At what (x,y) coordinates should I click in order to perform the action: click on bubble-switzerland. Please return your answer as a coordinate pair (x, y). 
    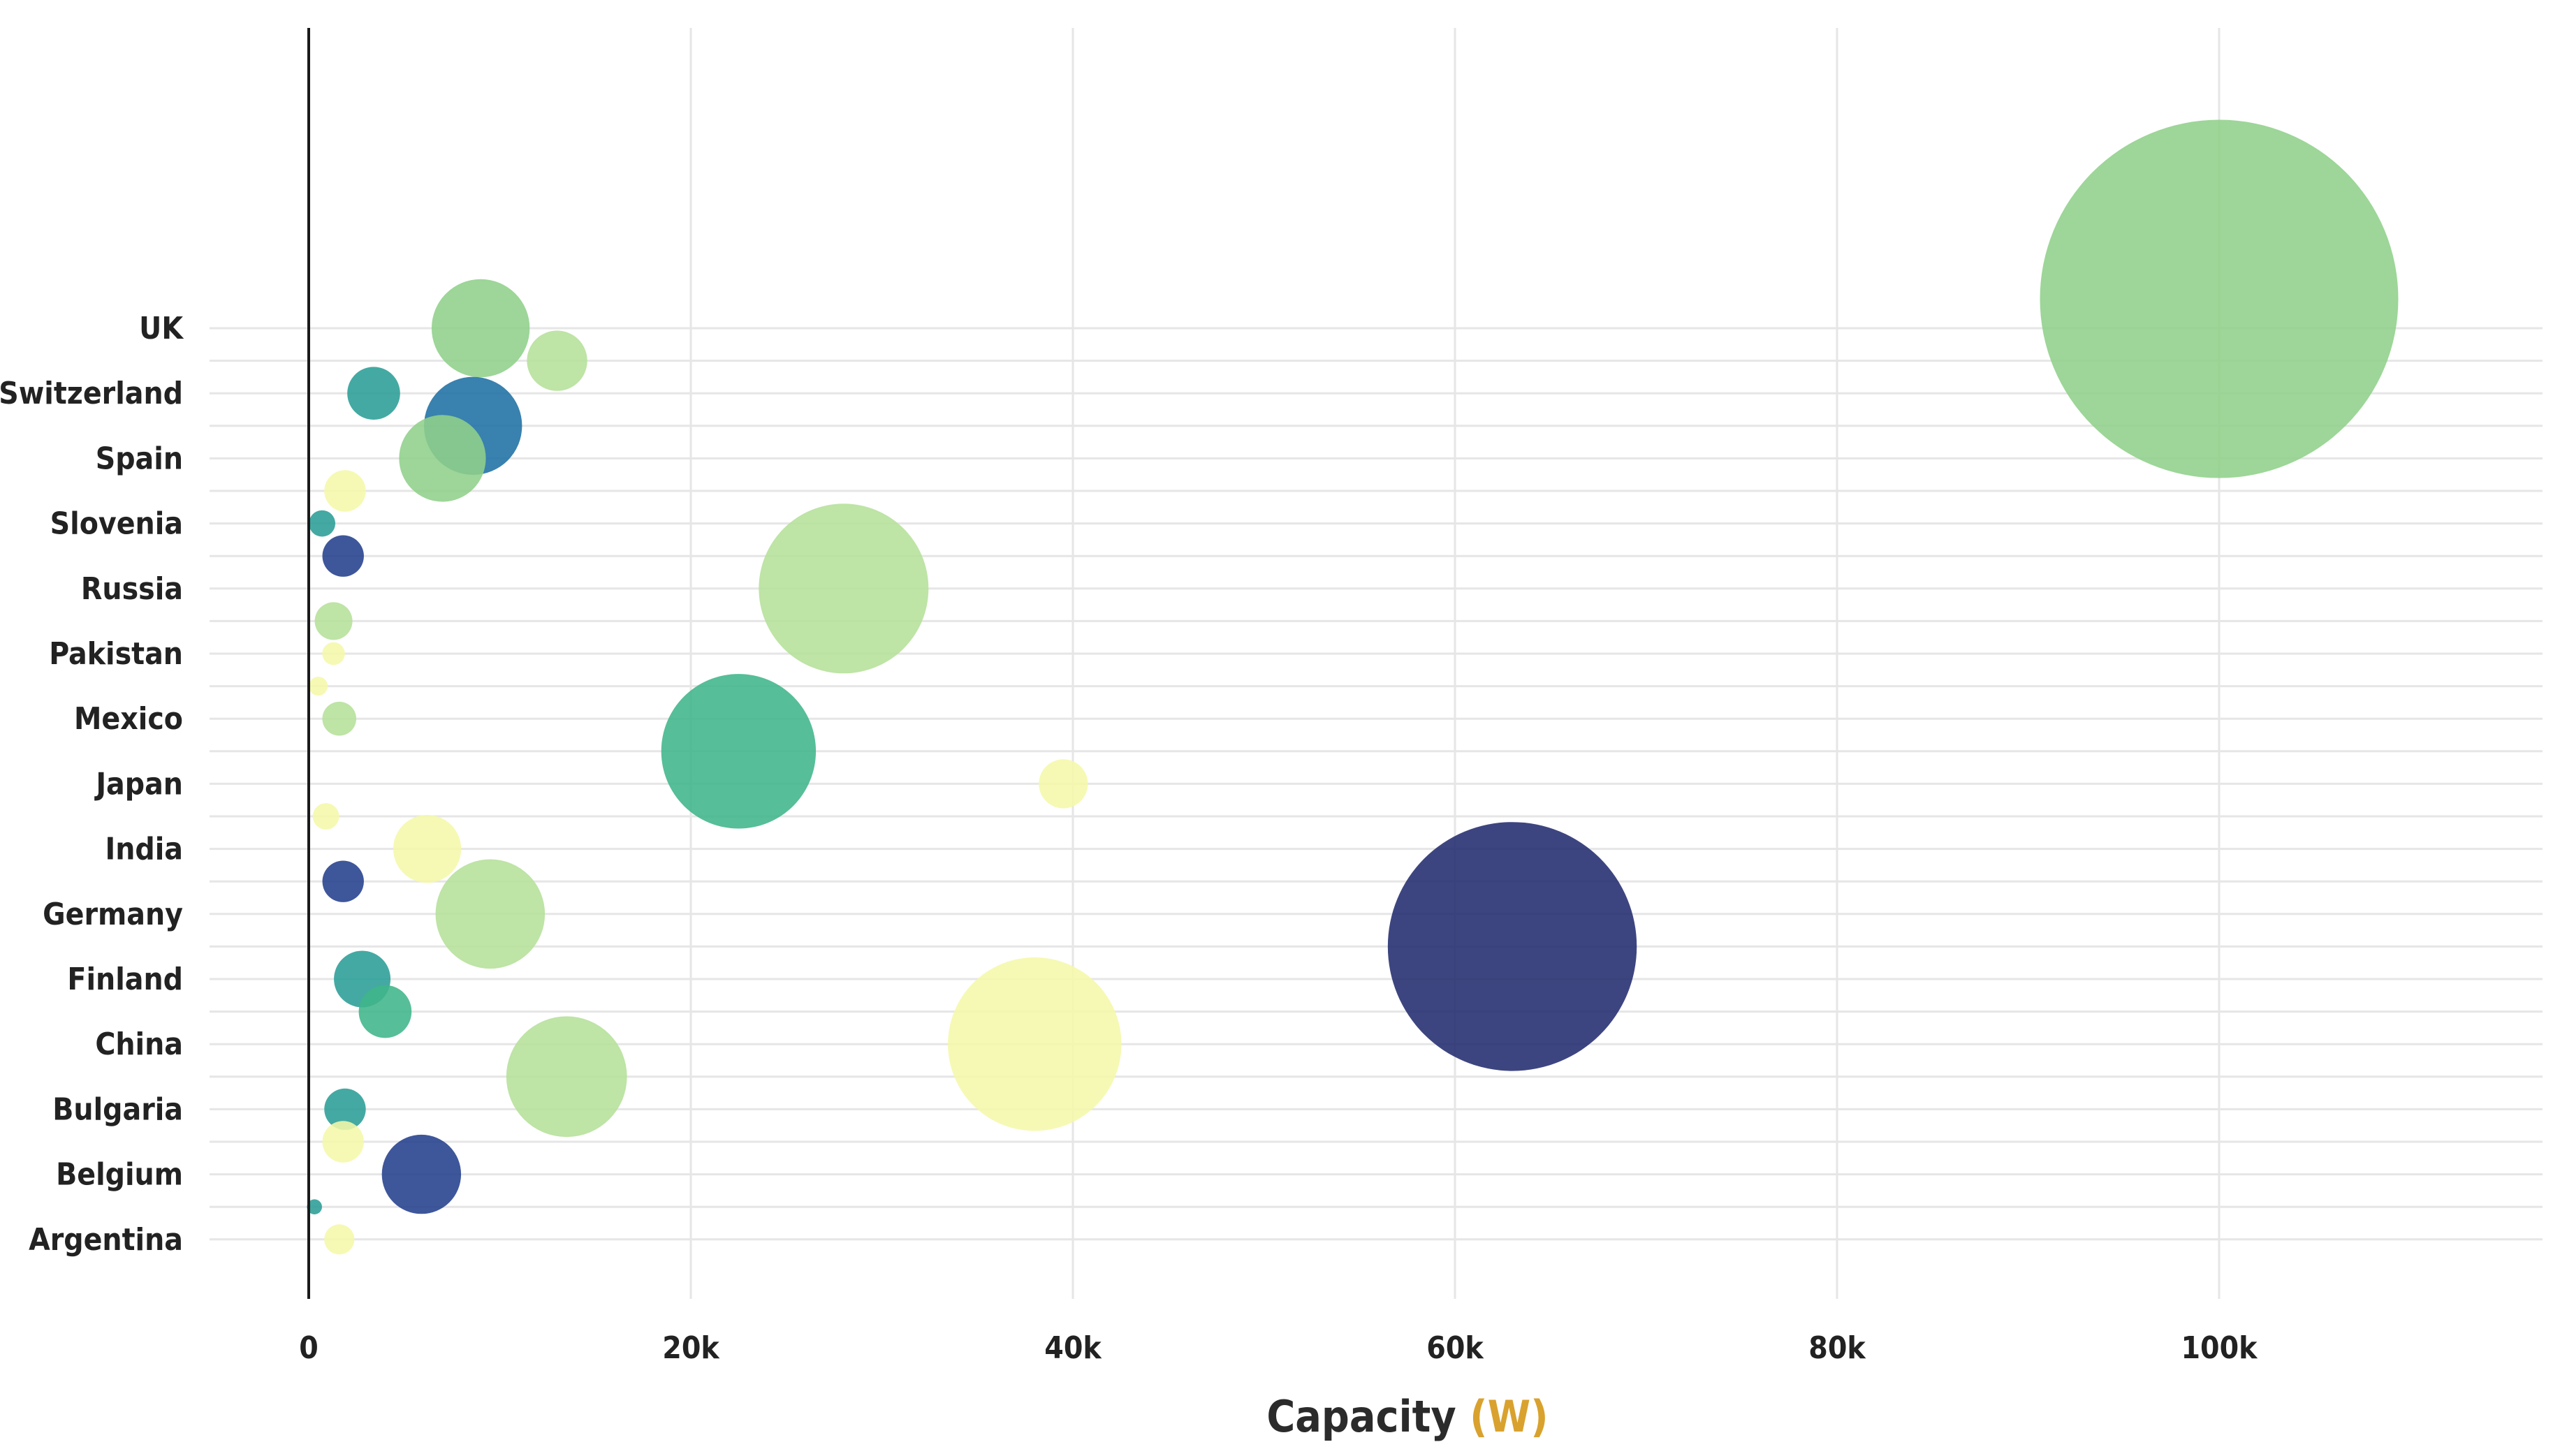
    Looking at the image, I should click on (373, 393).